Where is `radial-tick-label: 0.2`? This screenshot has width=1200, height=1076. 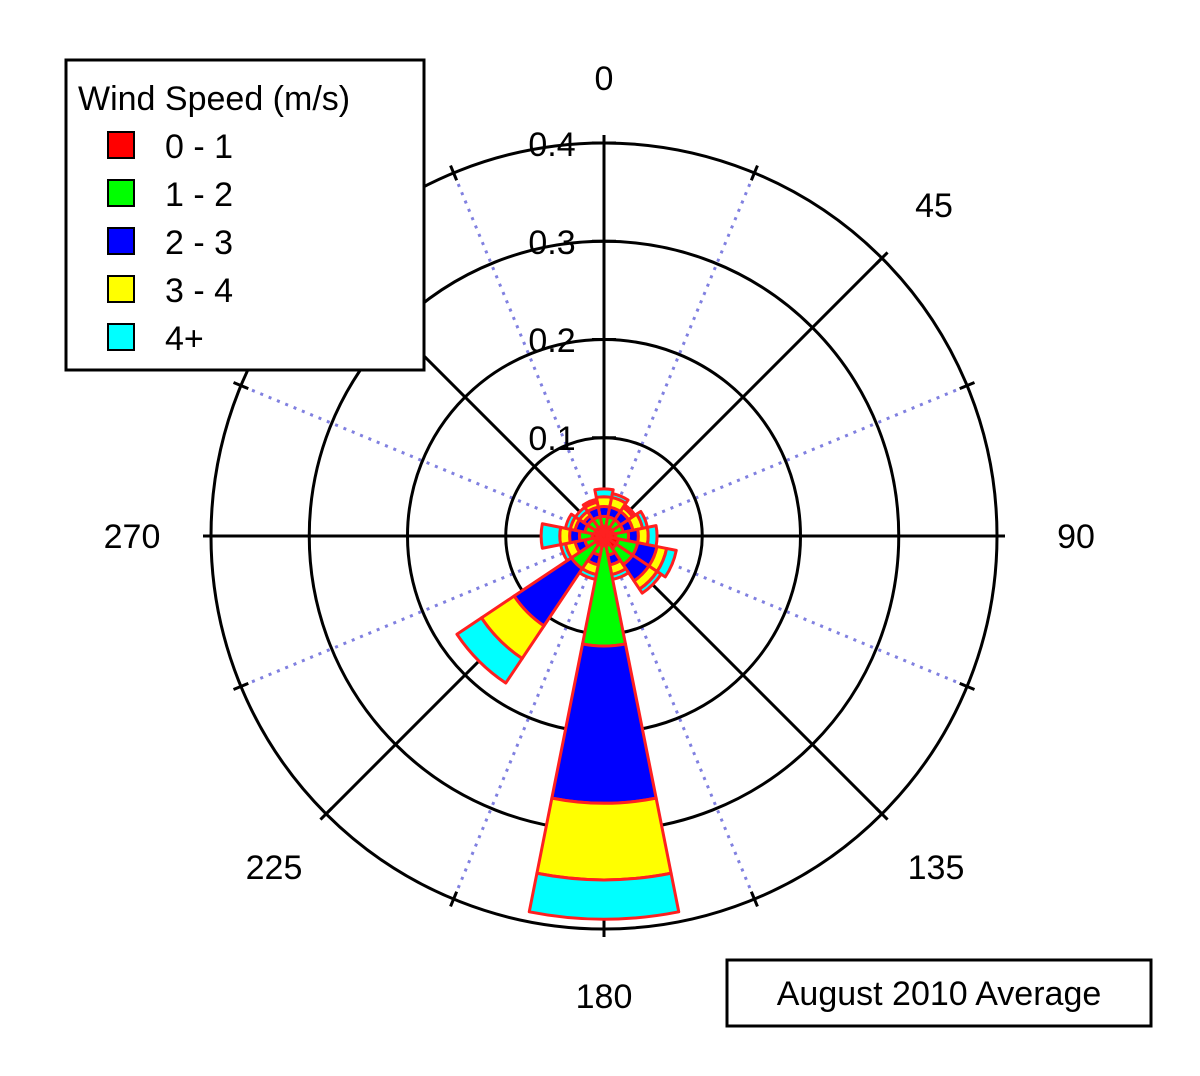 radial-tick-label: 0.2 is located at coordinates (551, 341).